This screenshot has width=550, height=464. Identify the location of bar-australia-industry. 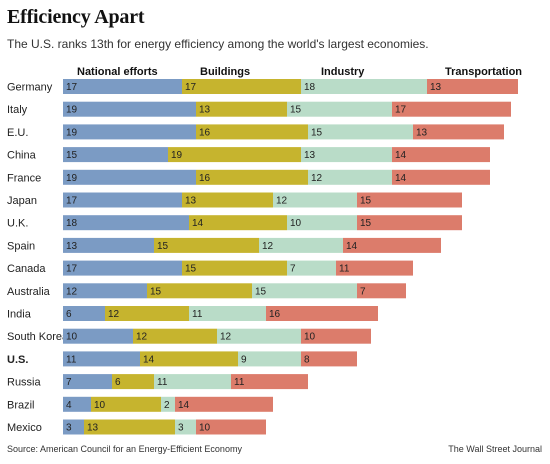
(304, 291).